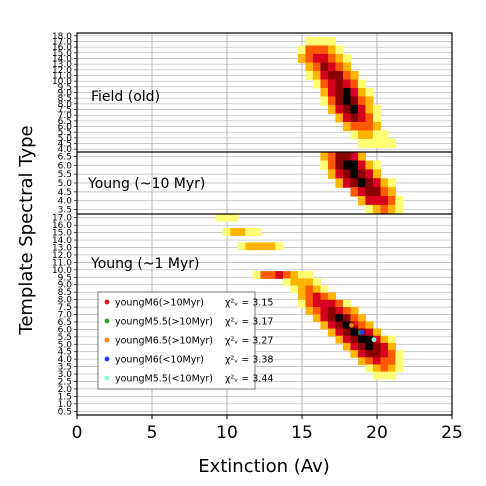 The height and width of the screenshot is (486, 486). Describe the element at coordinates (249, 322) in the screenshot. I see `legend-chi2: χ²ᵥ = 3.17` at that location.